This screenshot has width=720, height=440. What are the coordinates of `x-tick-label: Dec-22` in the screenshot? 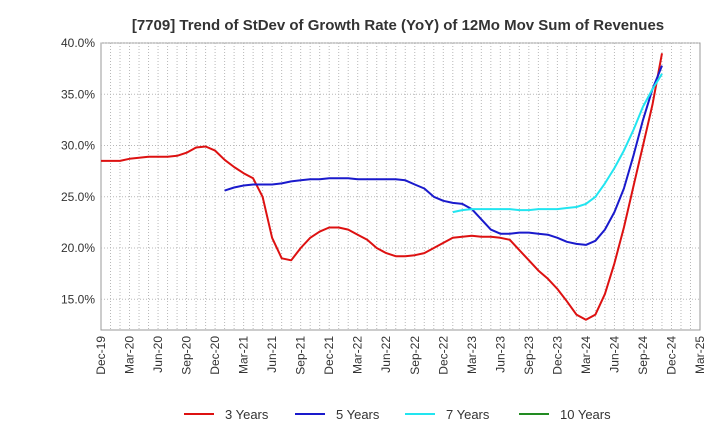 It's located at (443, 355).